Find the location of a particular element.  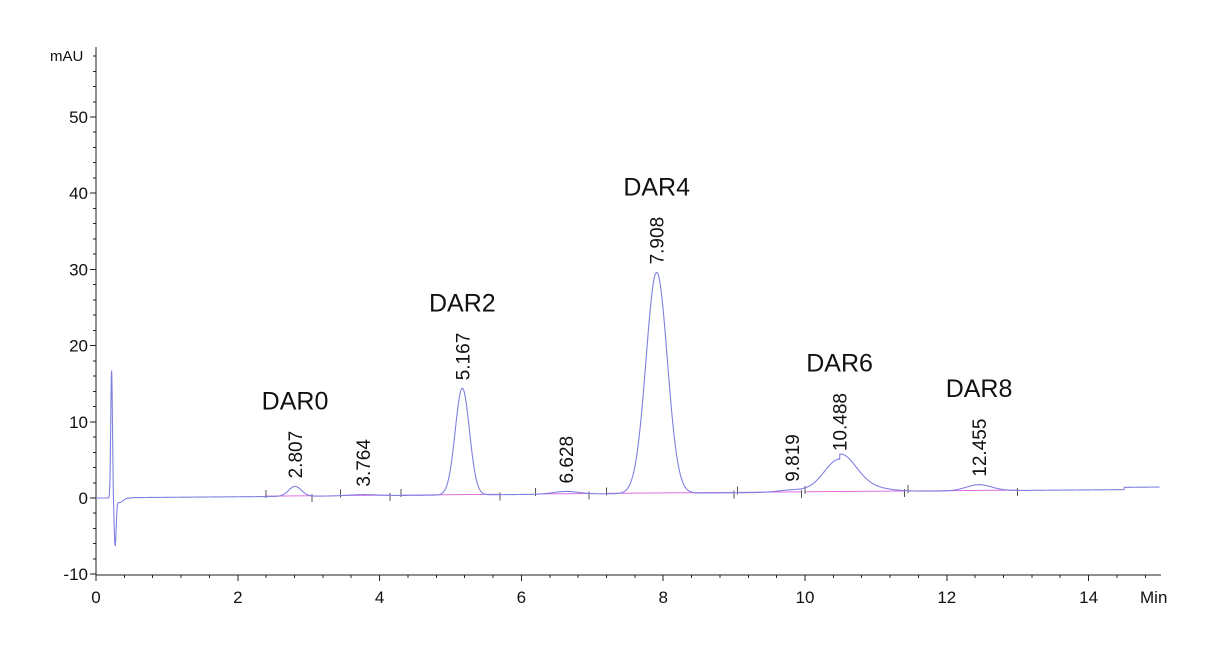

peak-name-label: DAR8 is located at coordinates (979, 389).